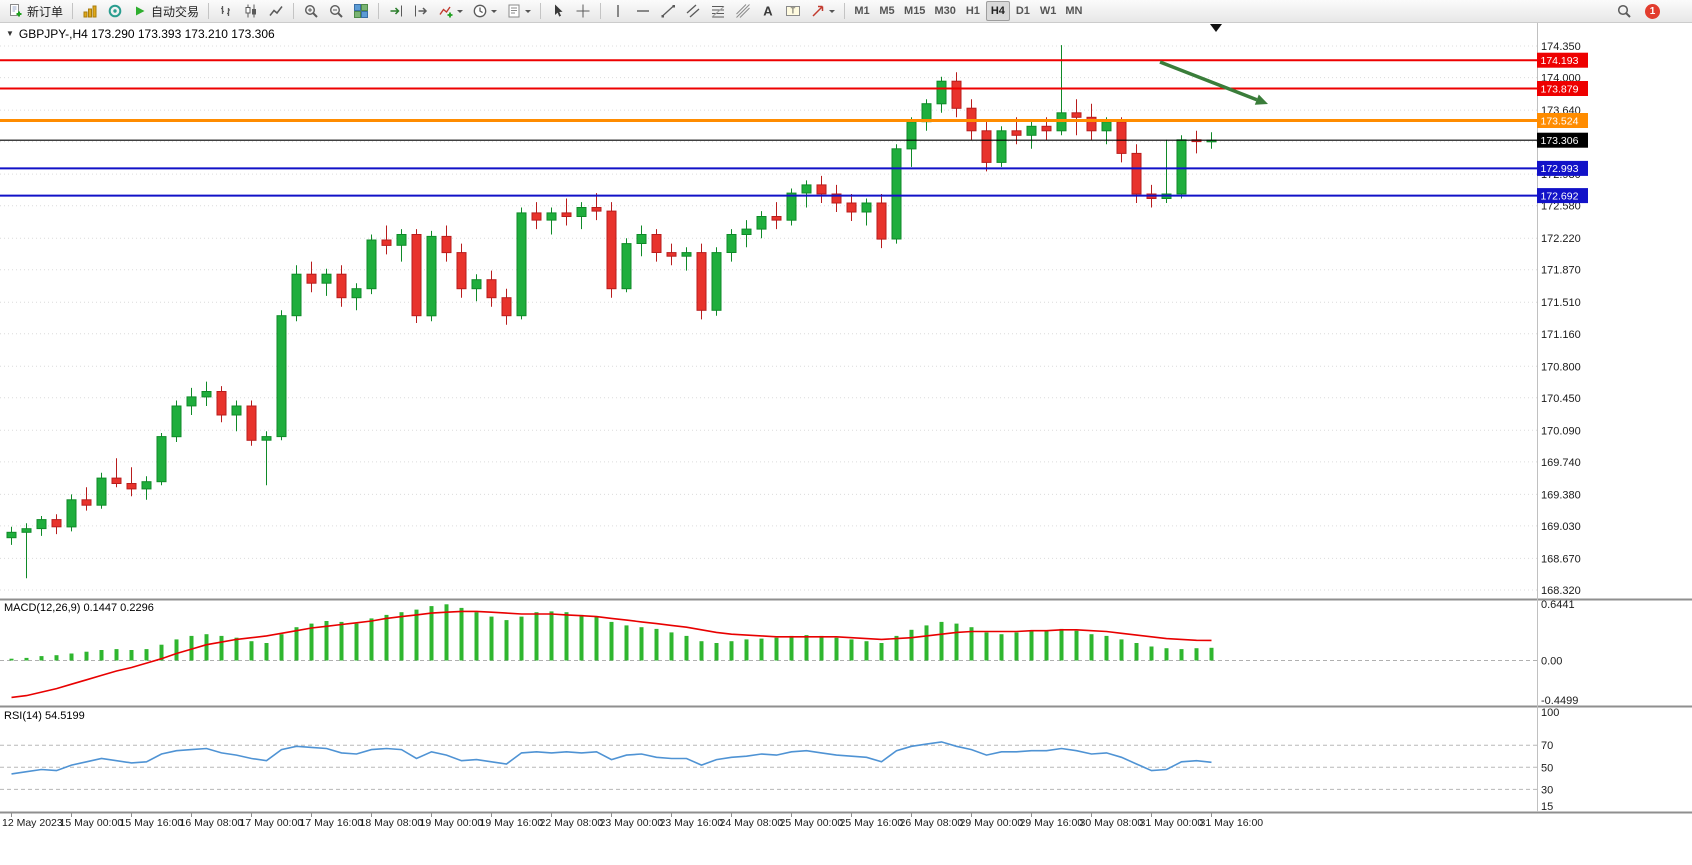  I want to click on search-button, so click(1624, 11).